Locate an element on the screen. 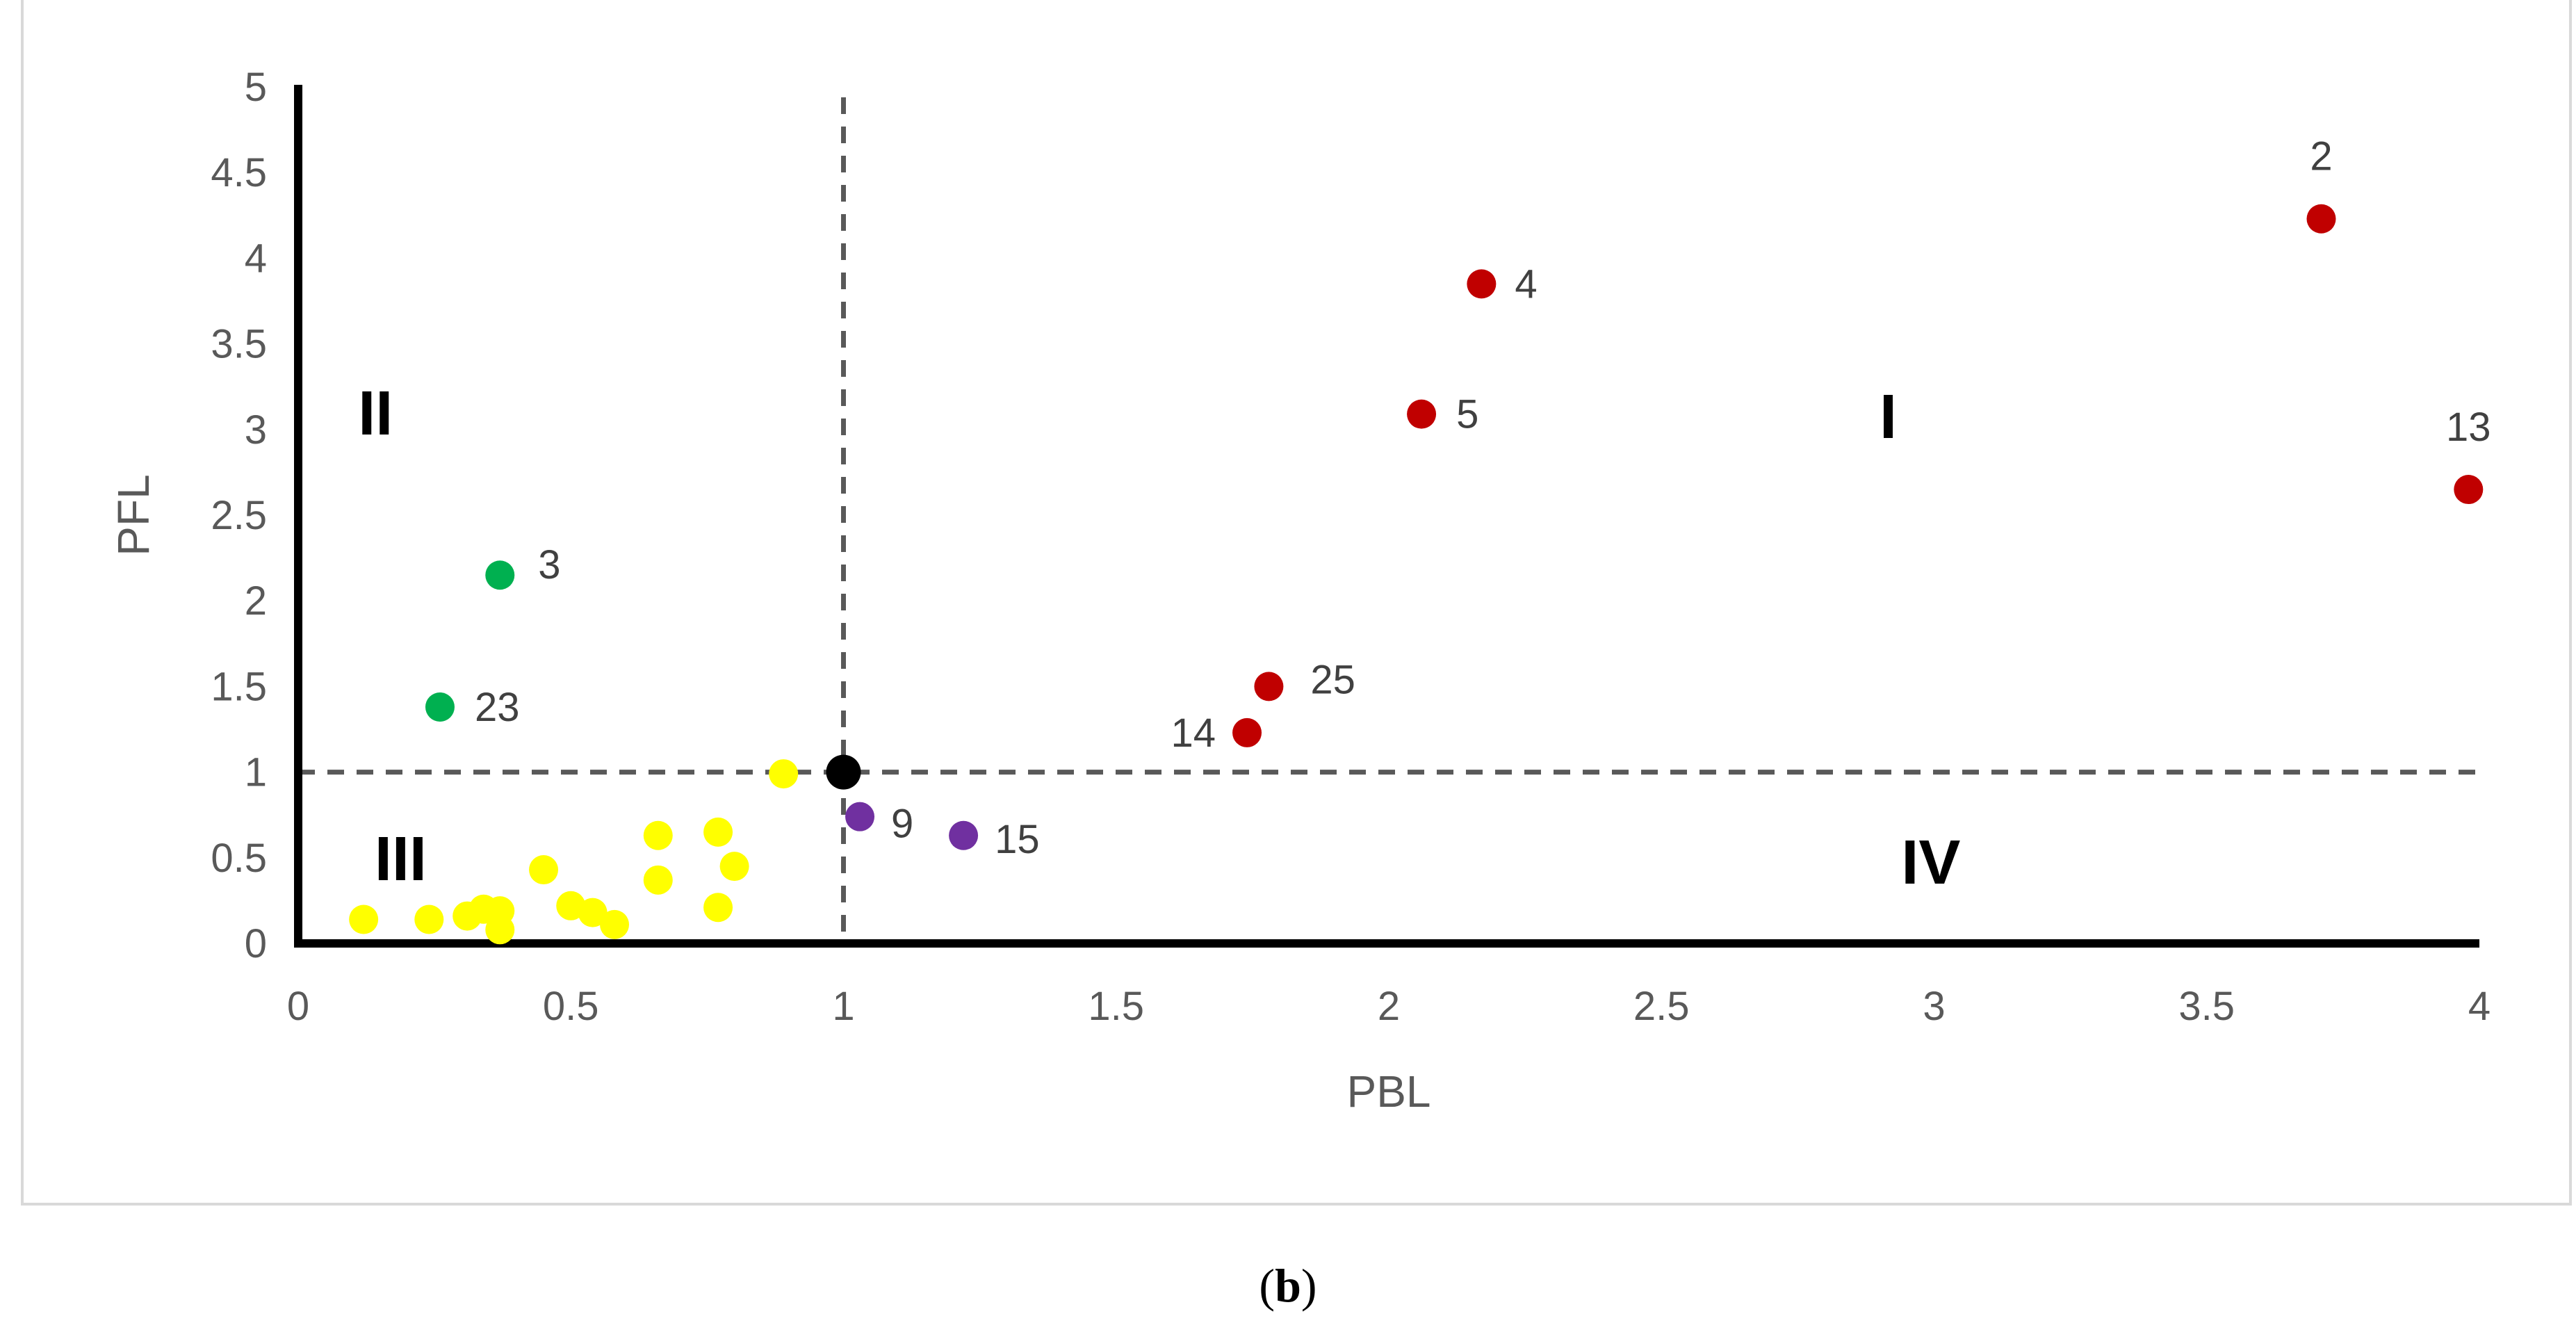  caption-close-paren: ) is located at coordinates (1309, 1285).